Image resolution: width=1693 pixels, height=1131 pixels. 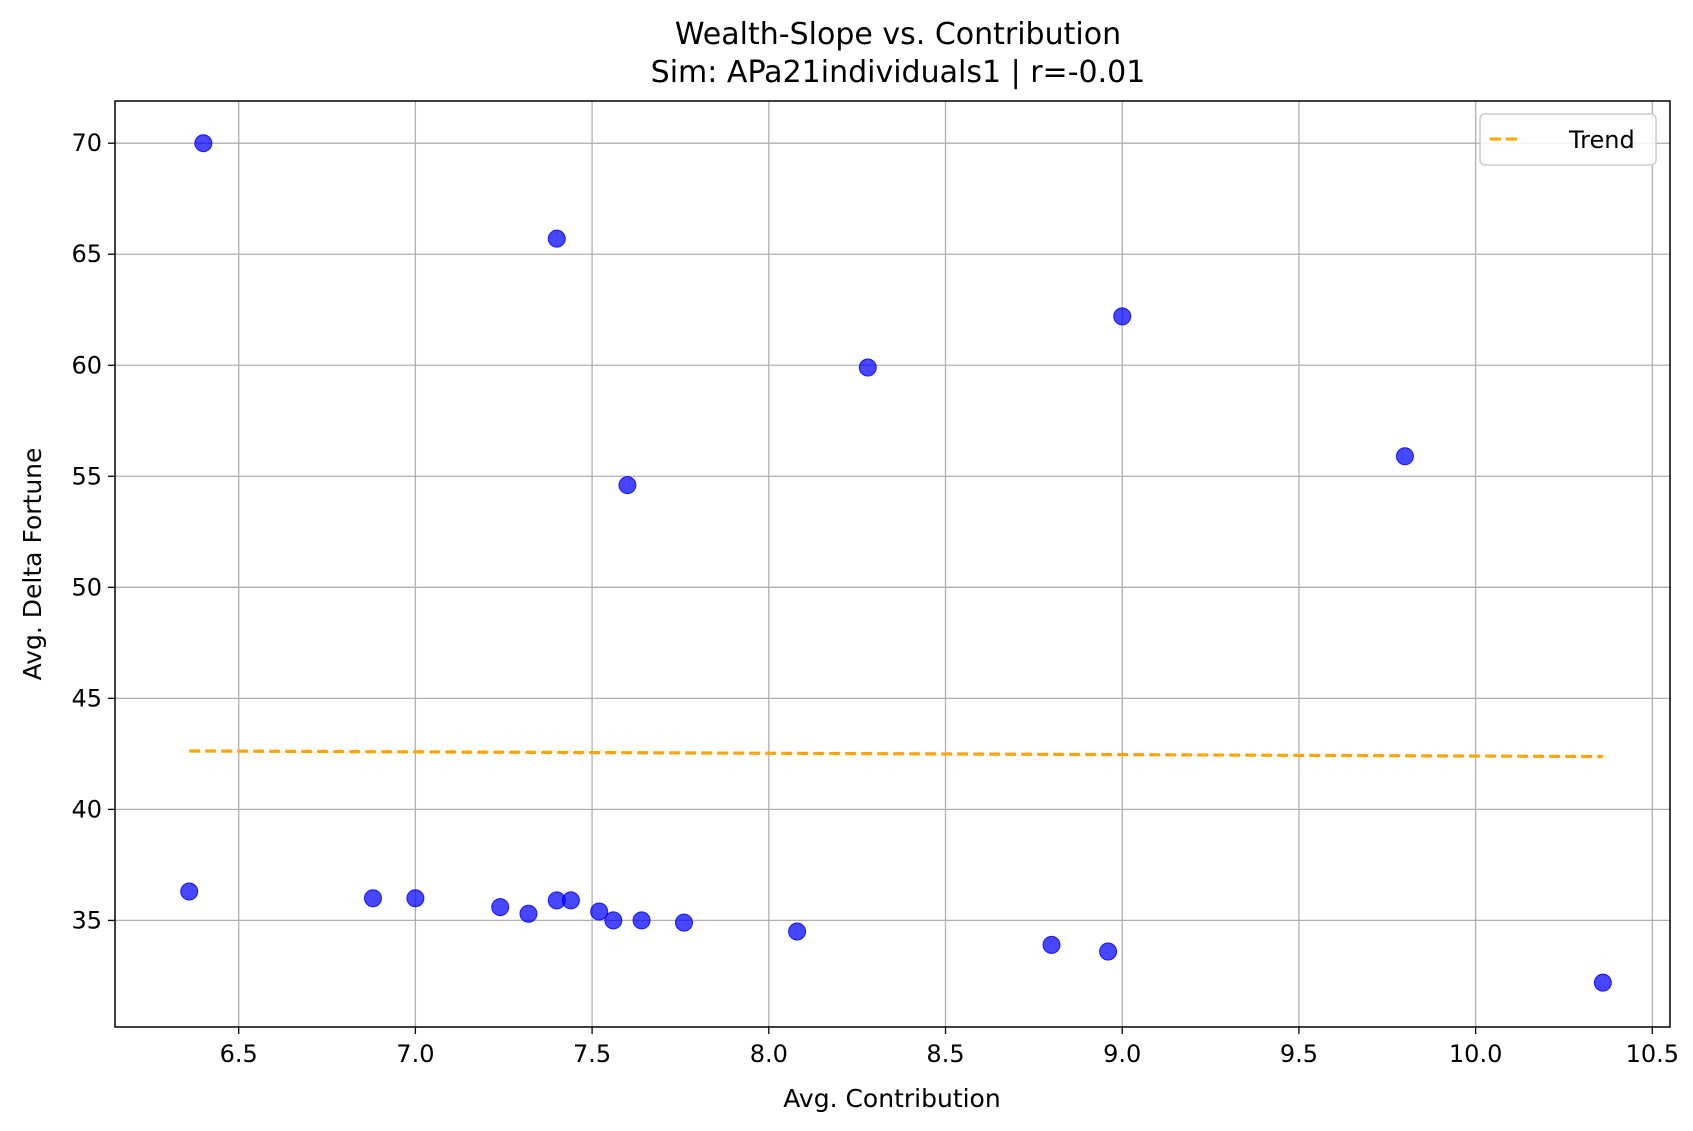 What do you see at coordinates (1652, 1054) in the screenshot?
I see `x-tick-label: 10.5` at bounding box center [1652, 1054].